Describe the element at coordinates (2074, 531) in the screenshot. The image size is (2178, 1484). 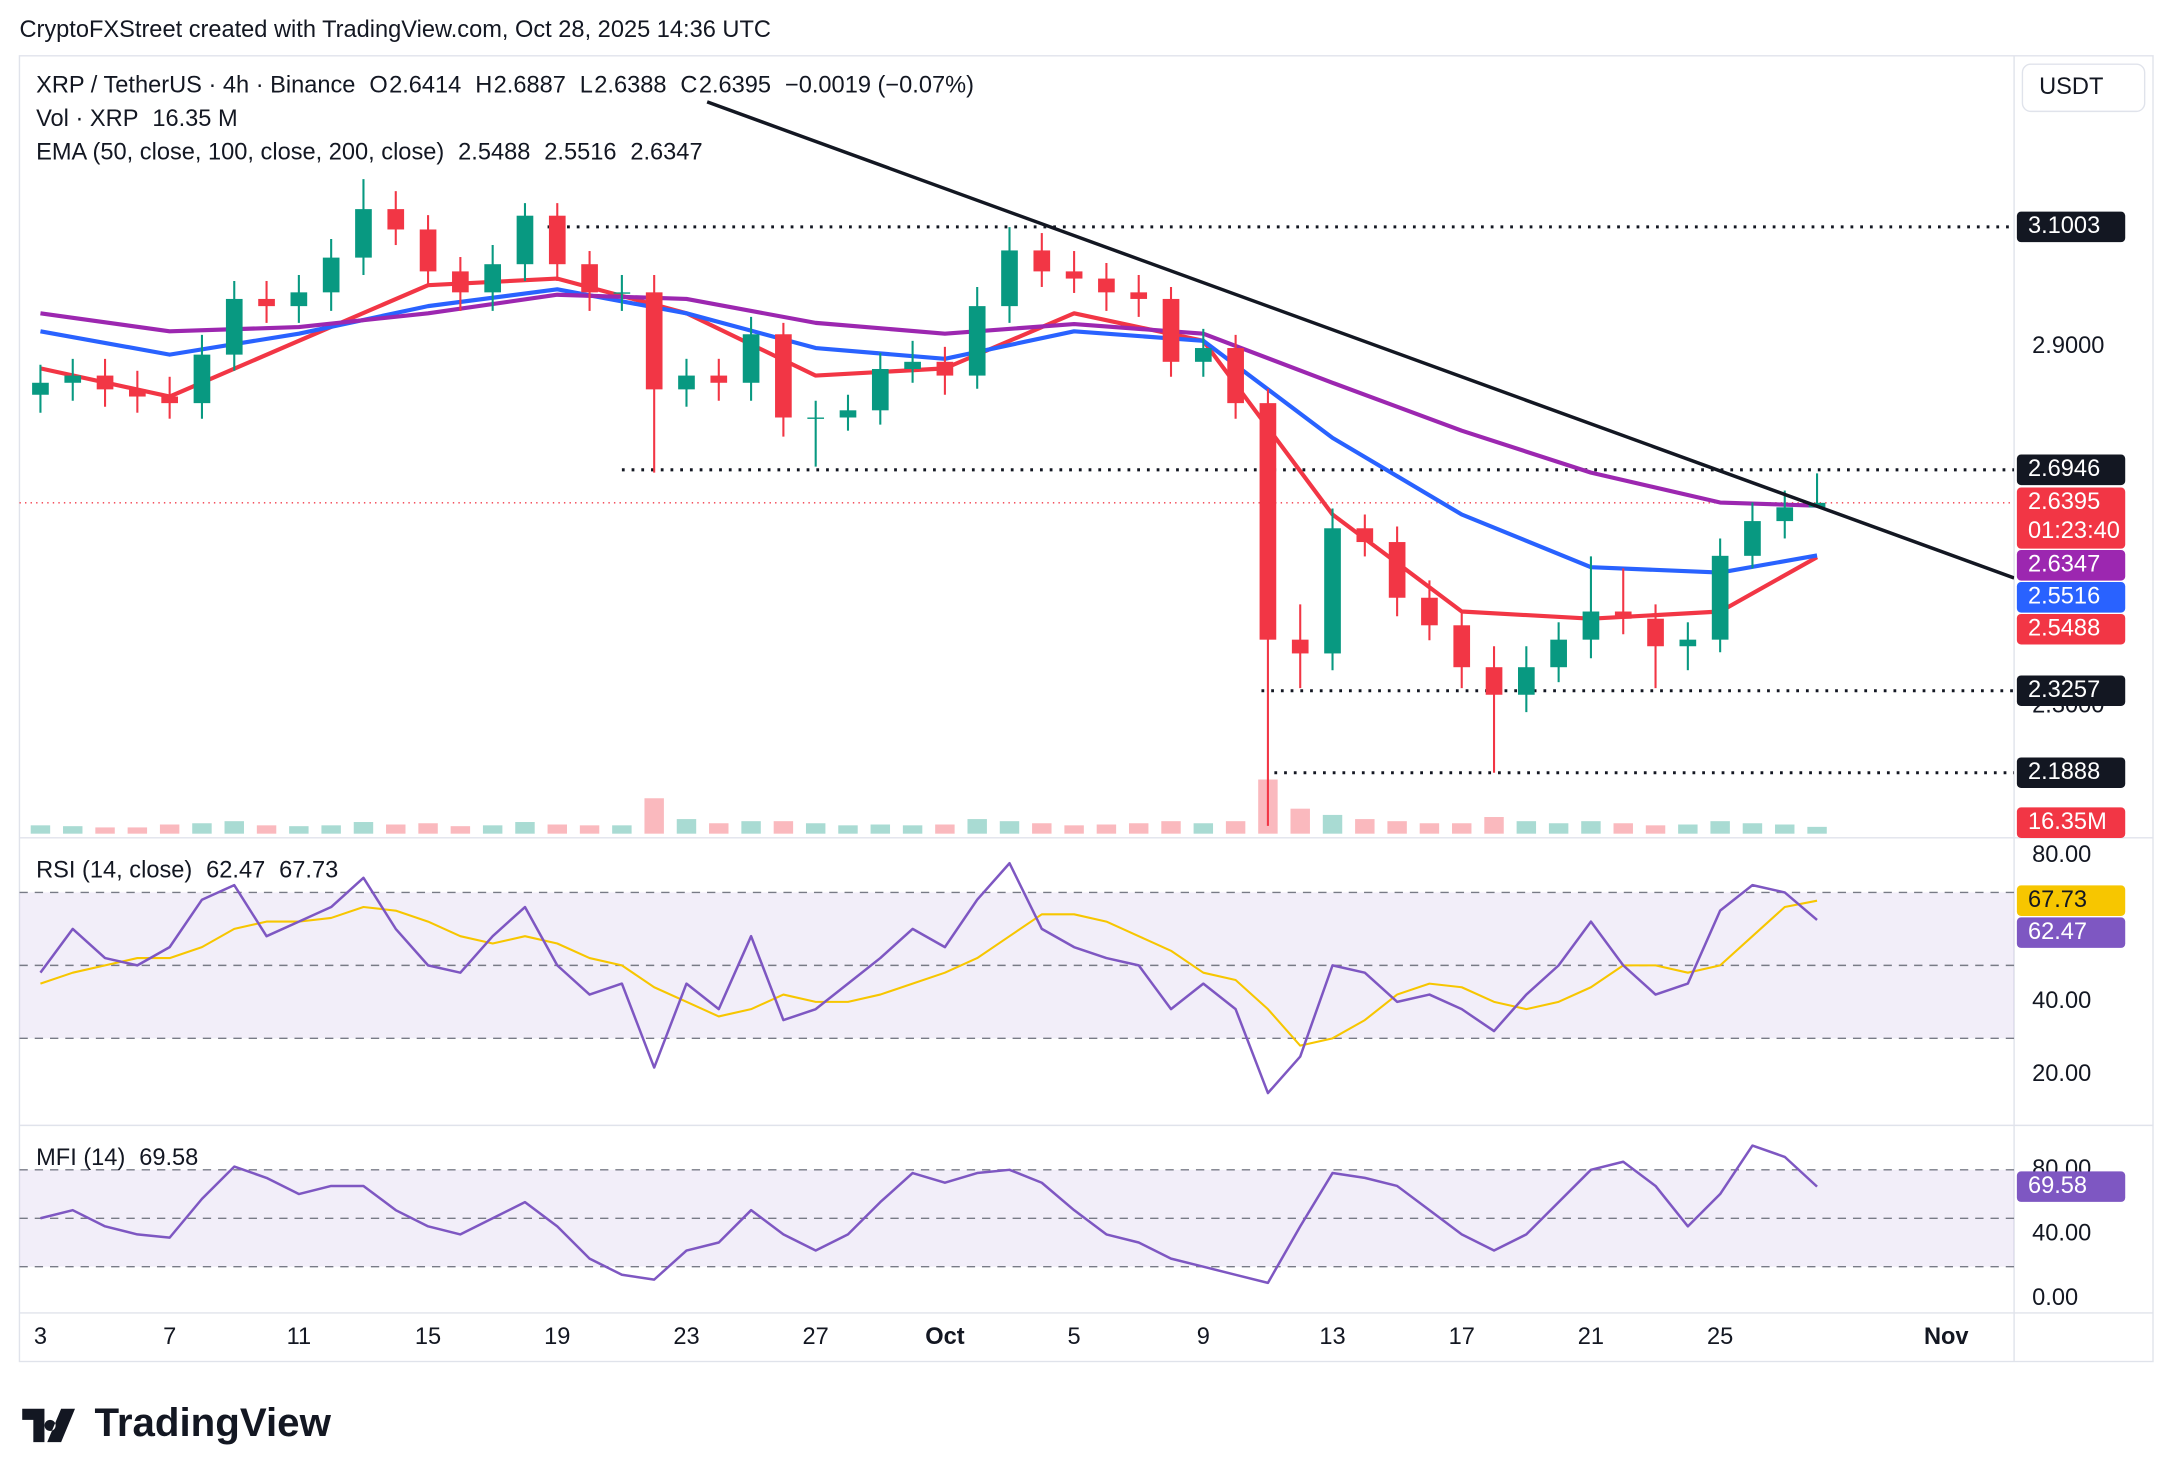
I see `price-badge-text: 01:23:40` at that location.